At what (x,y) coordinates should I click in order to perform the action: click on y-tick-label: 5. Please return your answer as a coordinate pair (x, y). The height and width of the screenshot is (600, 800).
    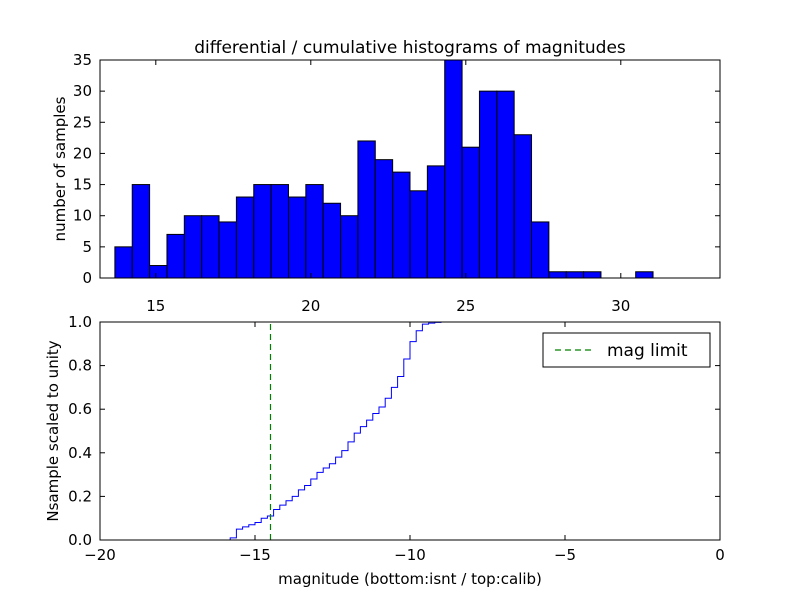
    Looking at the image, I should click on (87, 247).